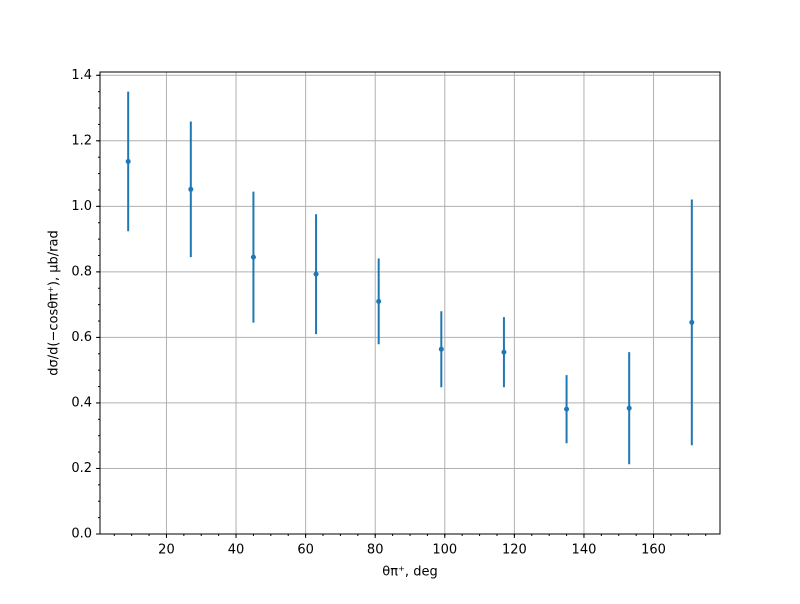 This screenshot has height=604, width=800. Describe the element at coordinates (305, 550) in the screenshot. I see `x-tick-label: 60` at that location.